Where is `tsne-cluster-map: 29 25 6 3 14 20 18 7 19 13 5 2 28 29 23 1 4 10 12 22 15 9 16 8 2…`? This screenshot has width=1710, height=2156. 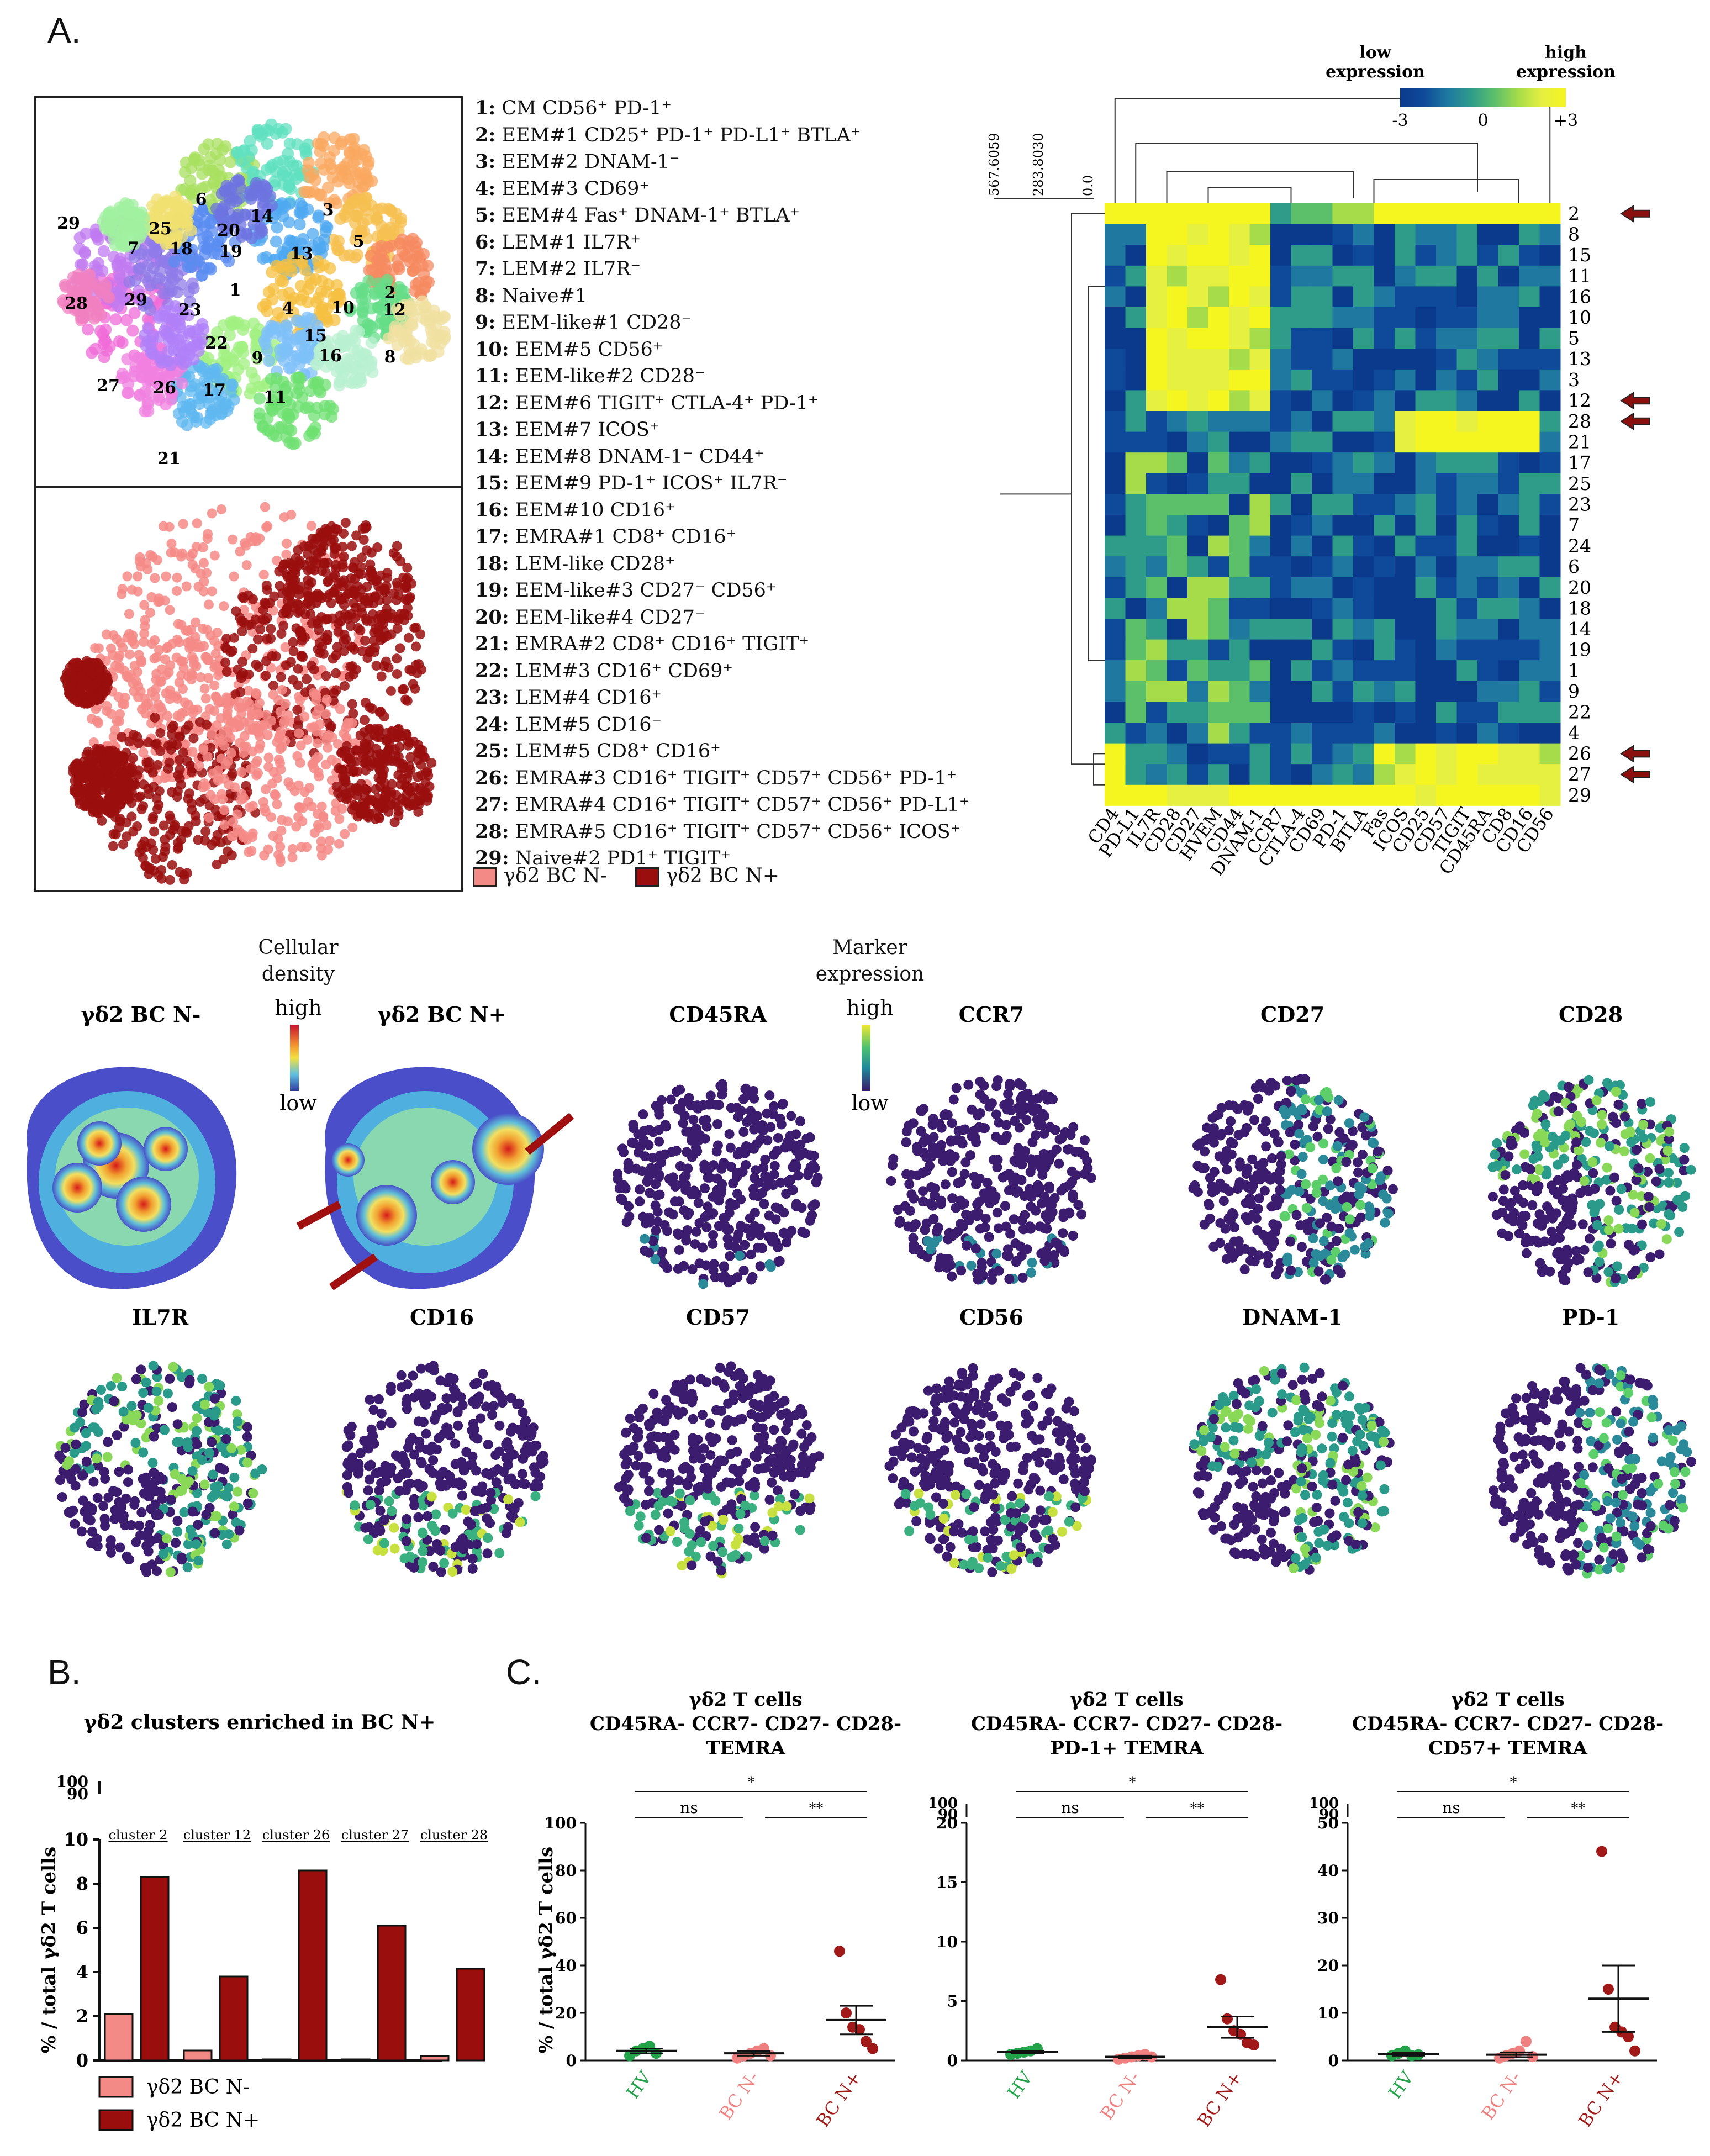
tsne-cluster-map: 29 25 6 3 14 20 18 7 19 13 5 2 28 29 23 1 4 10 12 22 15 9 16 8 2… is located at coordinates (248, 292).